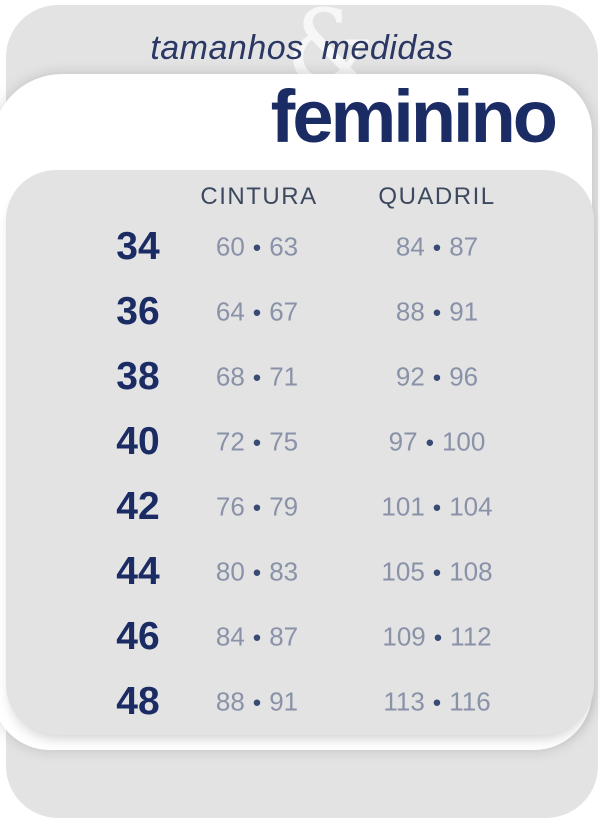 Image resolution: width=600 pixels, height=830 pixels. I want to click on header-title: tamanhos medidas, so click(302, 48).